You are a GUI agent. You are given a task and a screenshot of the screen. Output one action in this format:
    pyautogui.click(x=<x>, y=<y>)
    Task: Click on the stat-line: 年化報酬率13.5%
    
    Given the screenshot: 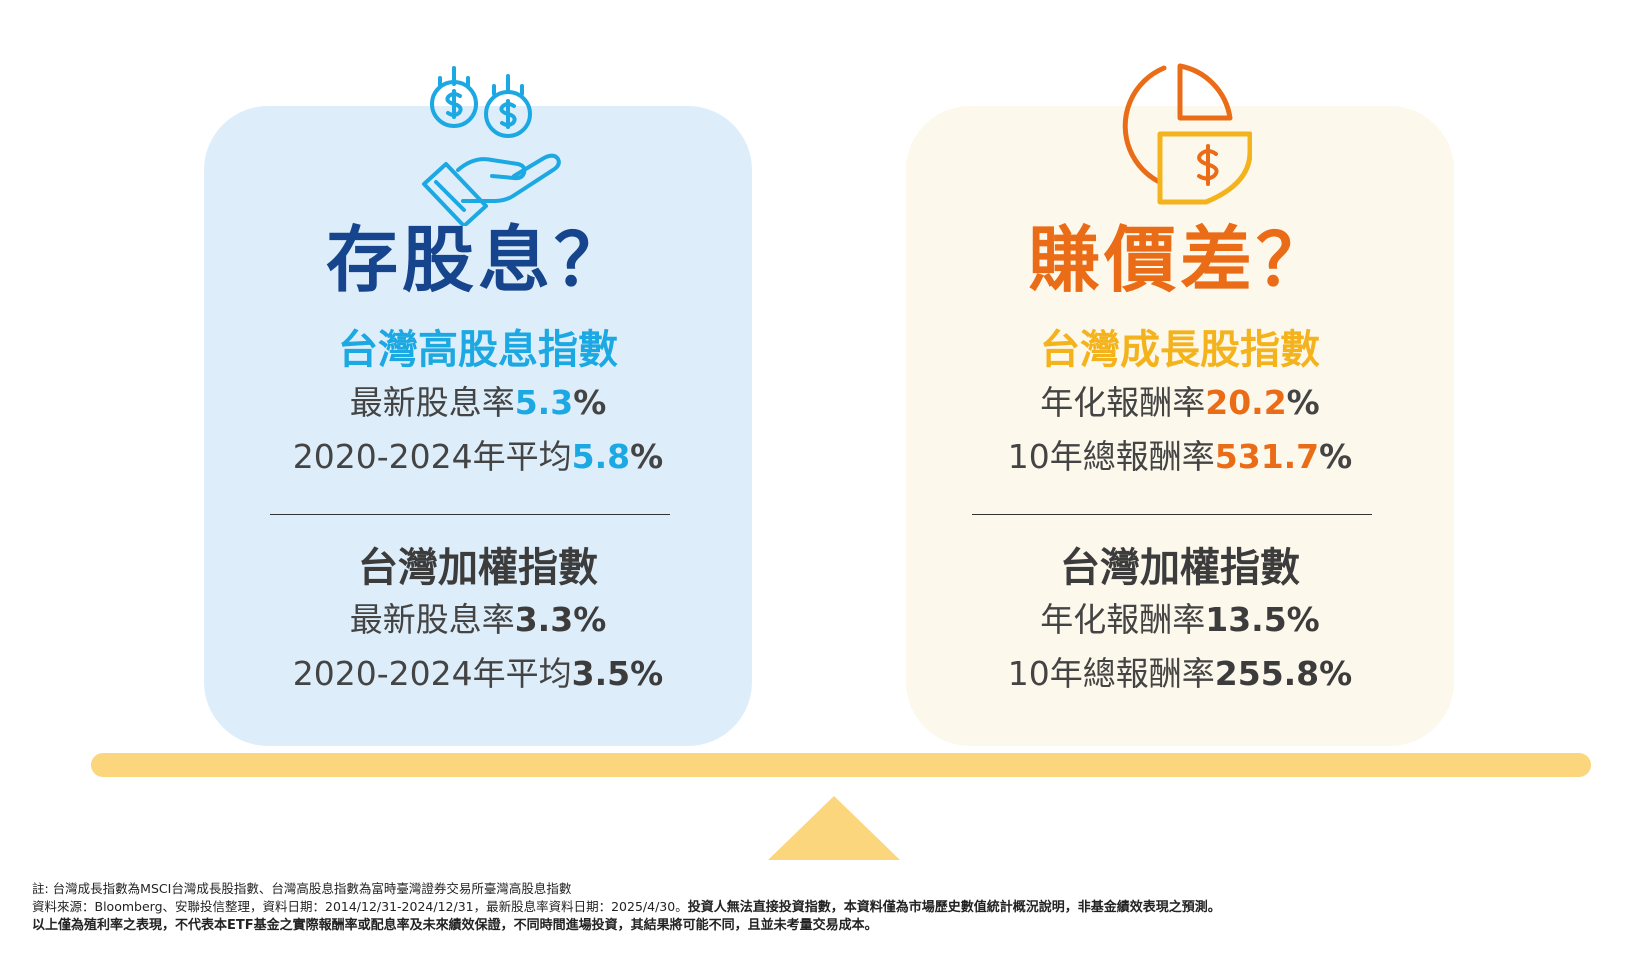 What is the action you would take?
    pyautogui.click(x=1180, y=619)
    